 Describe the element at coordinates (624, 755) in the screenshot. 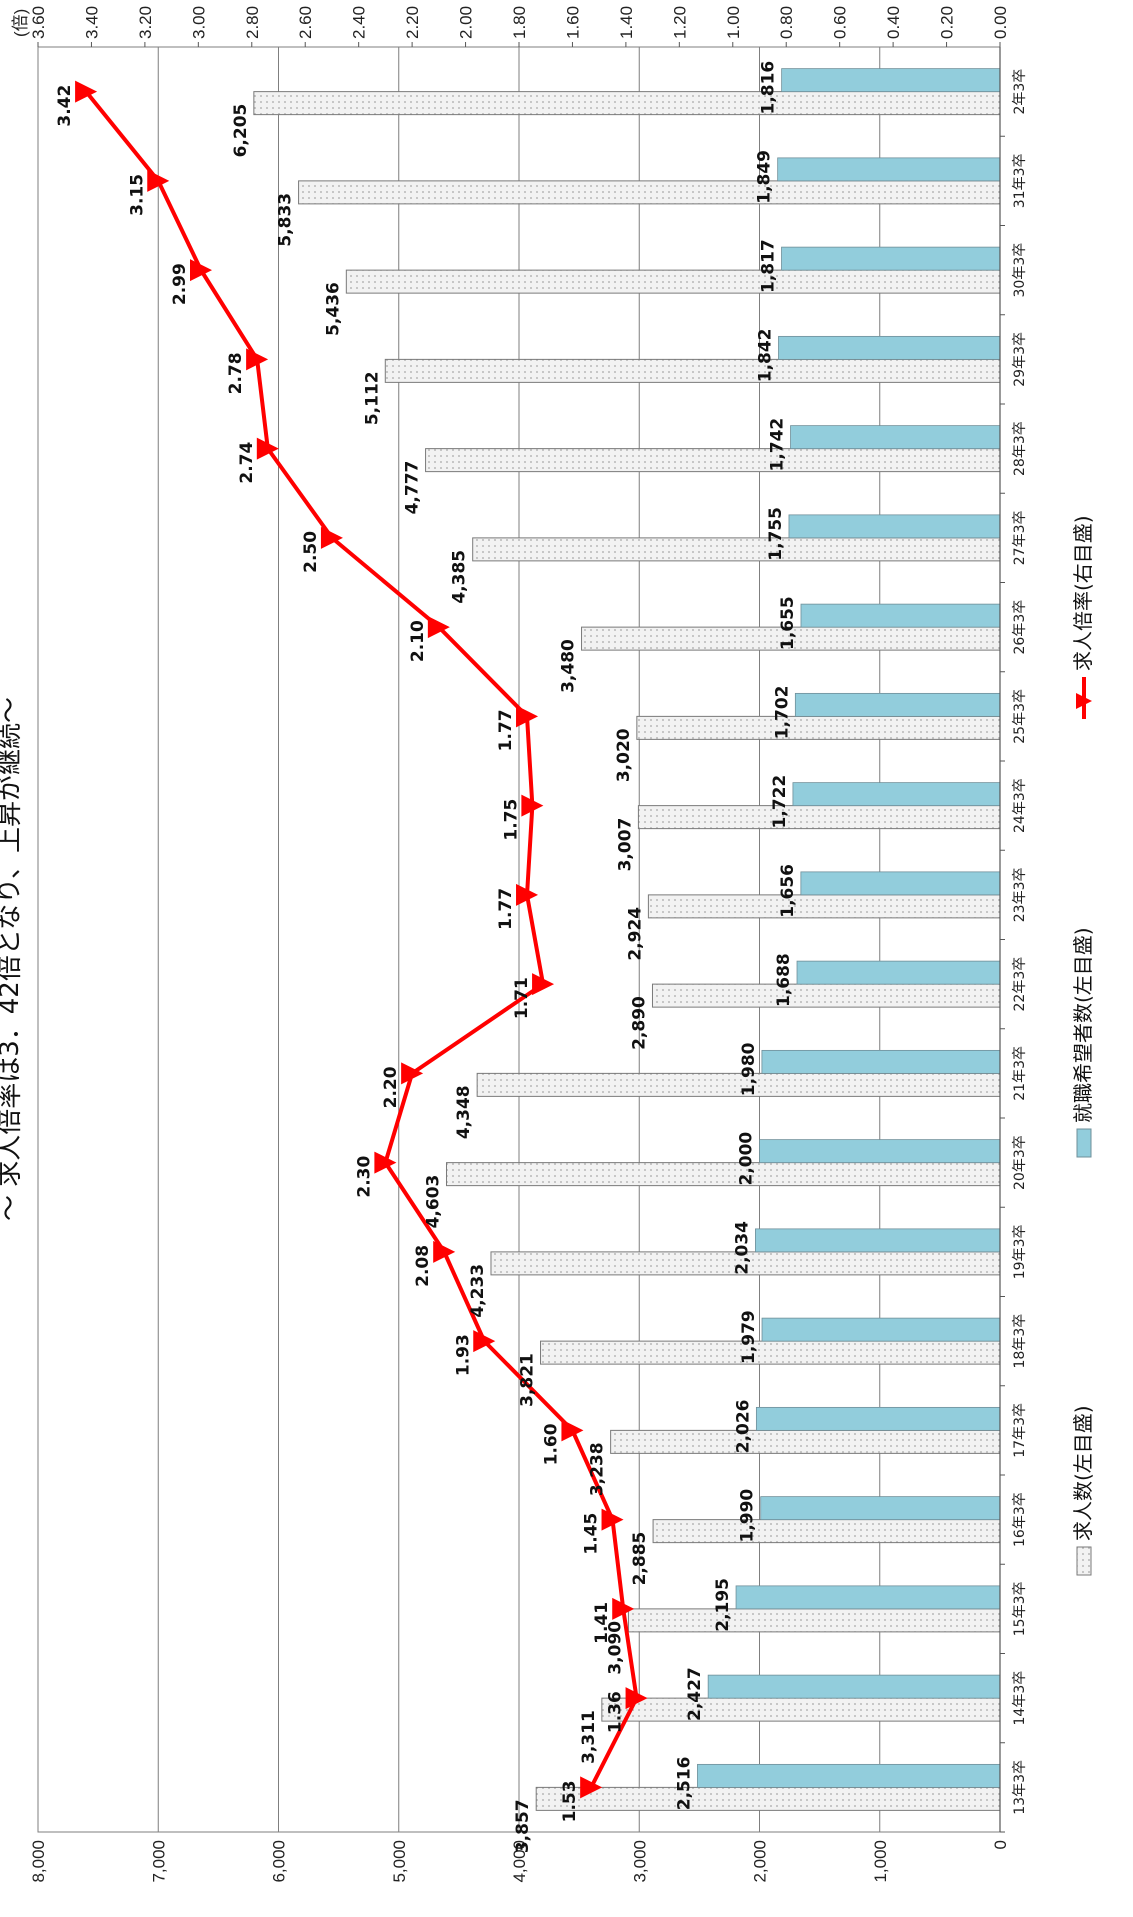

I see `data-label-kyujinsu: 3,020` at that location.